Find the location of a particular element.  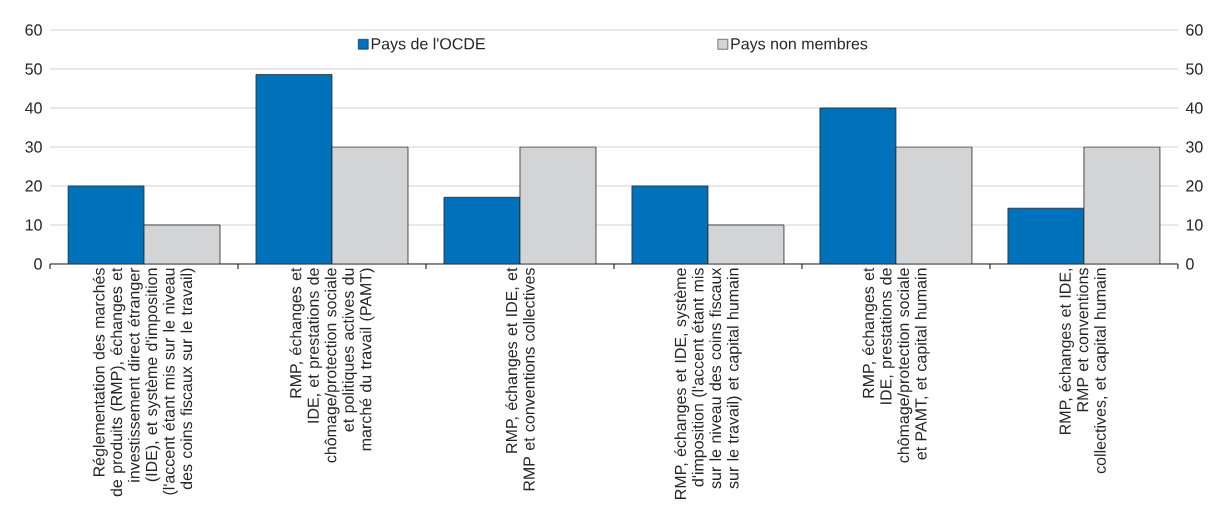

x-tick-label: RMP, échanges et IDE, RMP et conventions collectives, et capital humain is located at coordinates (1083, 371).